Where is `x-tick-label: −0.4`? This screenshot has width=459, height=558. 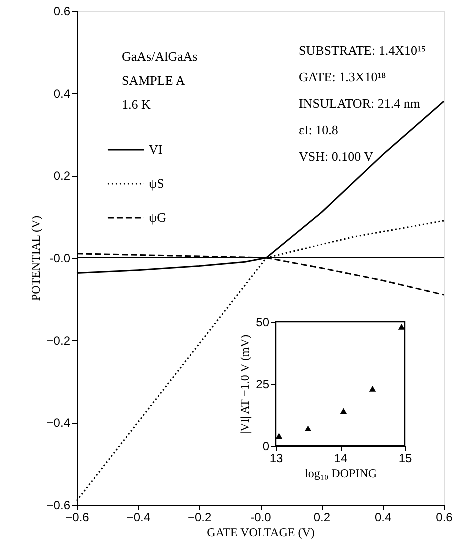
x-tick-label: −0.4 is located at coordinates (138, 517).